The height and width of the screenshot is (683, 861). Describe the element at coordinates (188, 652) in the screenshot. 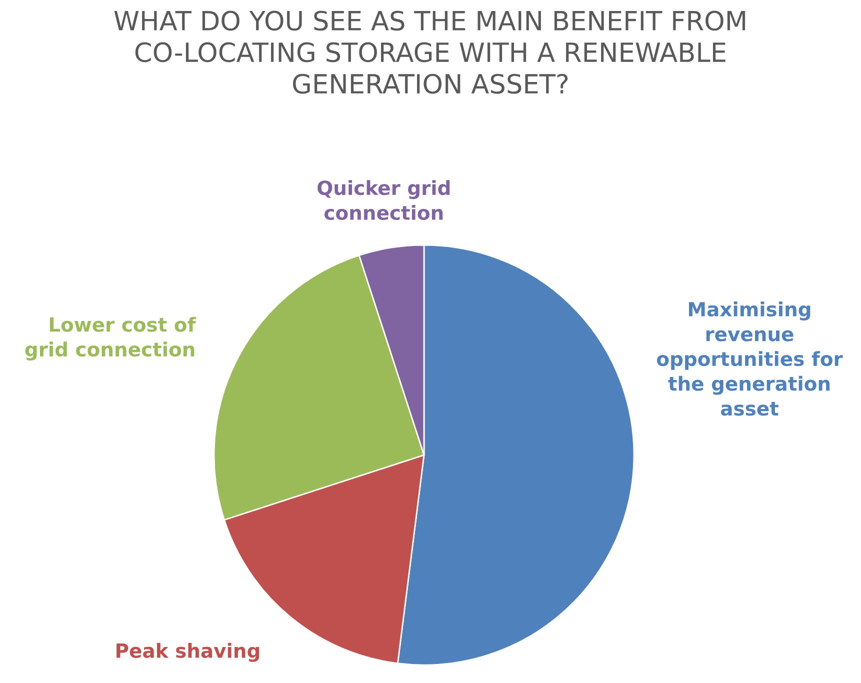

I see `slice-label: Peak shaving` at that location.